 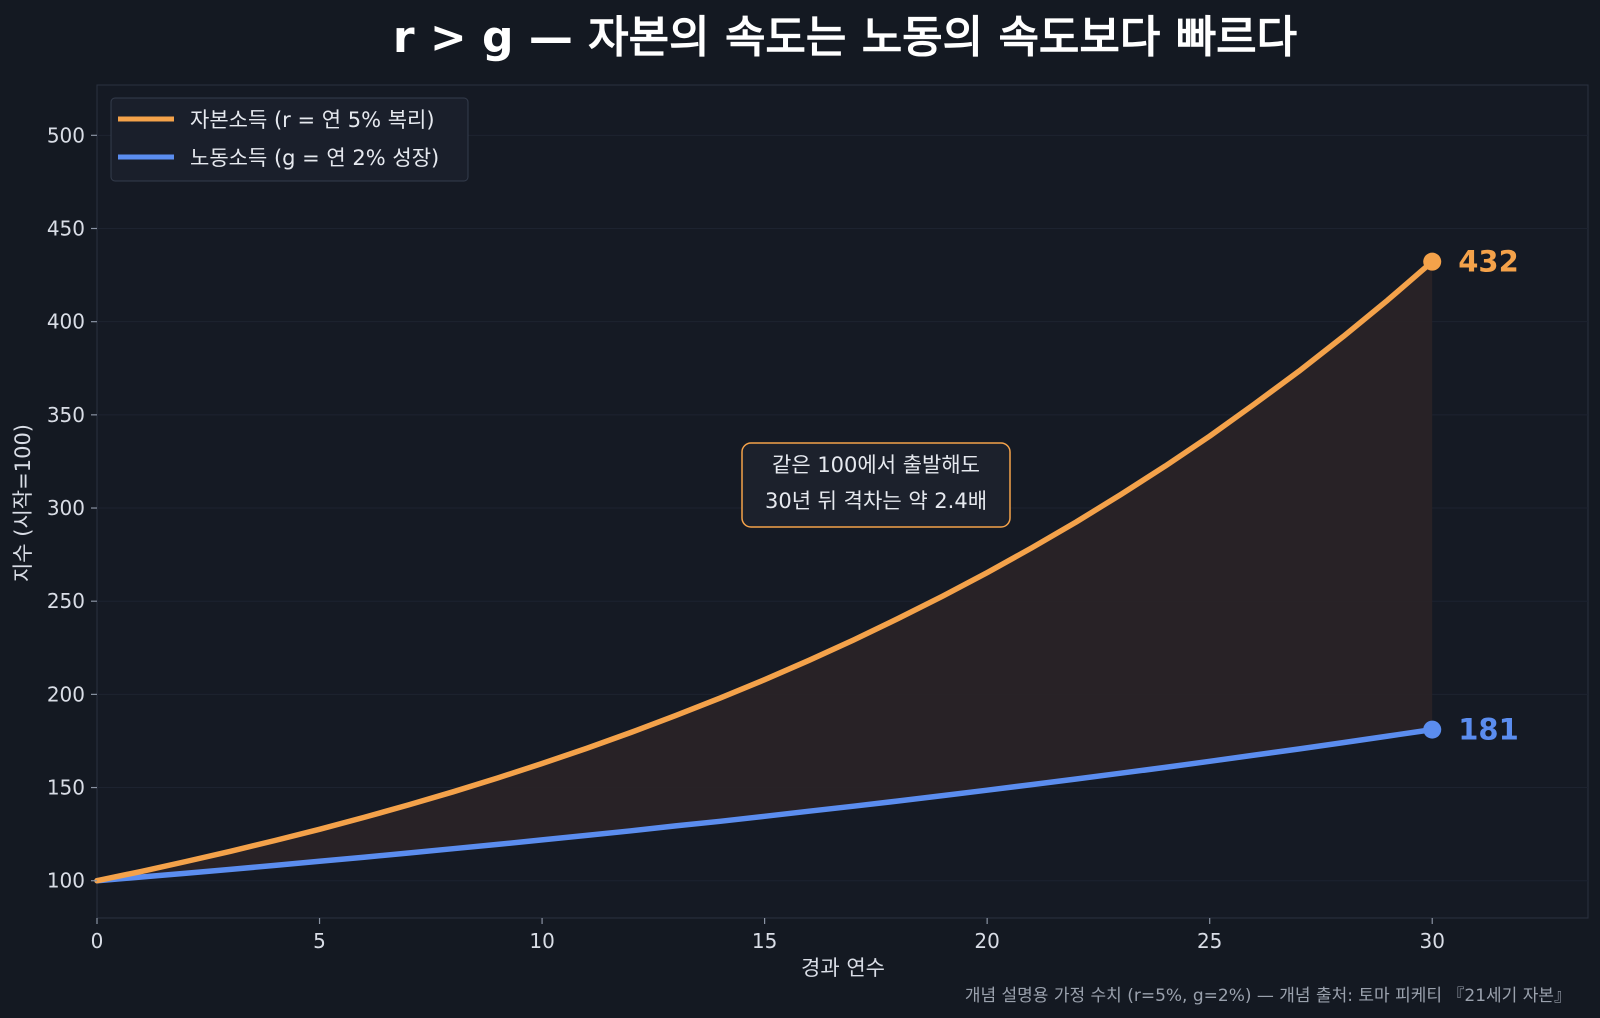 I want to click on x-tick-label: 30, so click(x=1431, y=941).